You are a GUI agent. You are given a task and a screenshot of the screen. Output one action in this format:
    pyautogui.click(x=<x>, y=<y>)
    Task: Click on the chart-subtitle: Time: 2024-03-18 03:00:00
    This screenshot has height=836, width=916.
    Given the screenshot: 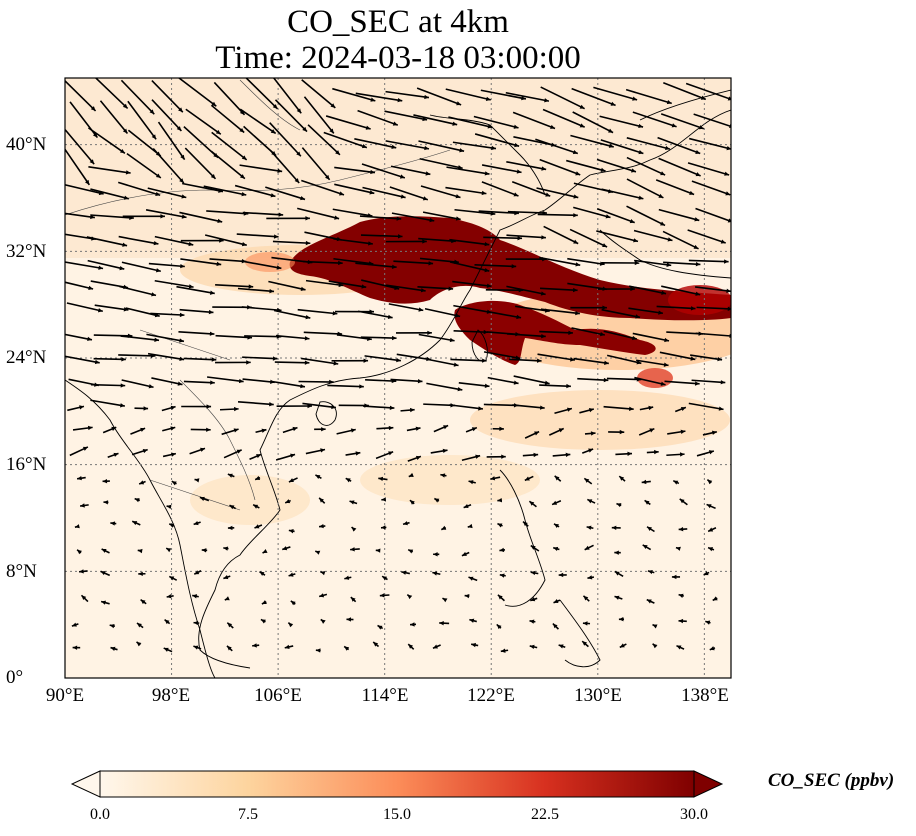 What is the action you would take?
    pyautogui.click(x=398, y=58)
    